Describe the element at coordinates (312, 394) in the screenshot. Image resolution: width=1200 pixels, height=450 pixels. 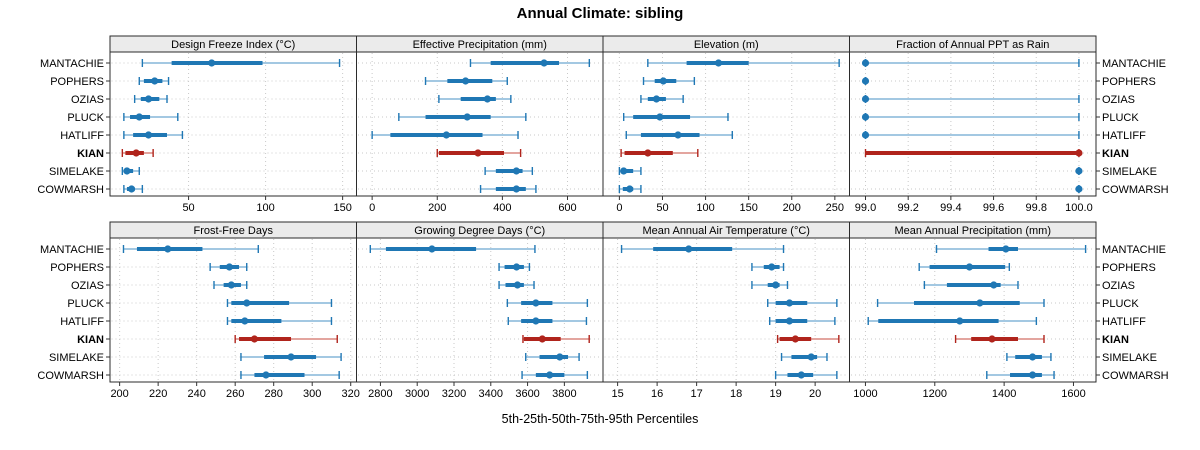
I see `axis-tick-label: 300` at that location.